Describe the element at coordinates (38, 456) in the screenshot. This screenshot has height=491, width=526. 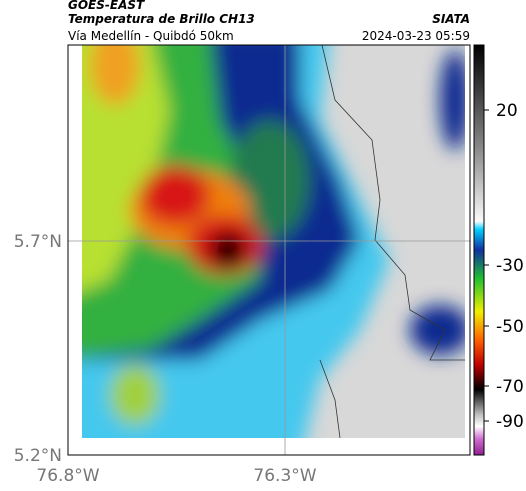
I see `lat-label: 5.2°N` at that location.